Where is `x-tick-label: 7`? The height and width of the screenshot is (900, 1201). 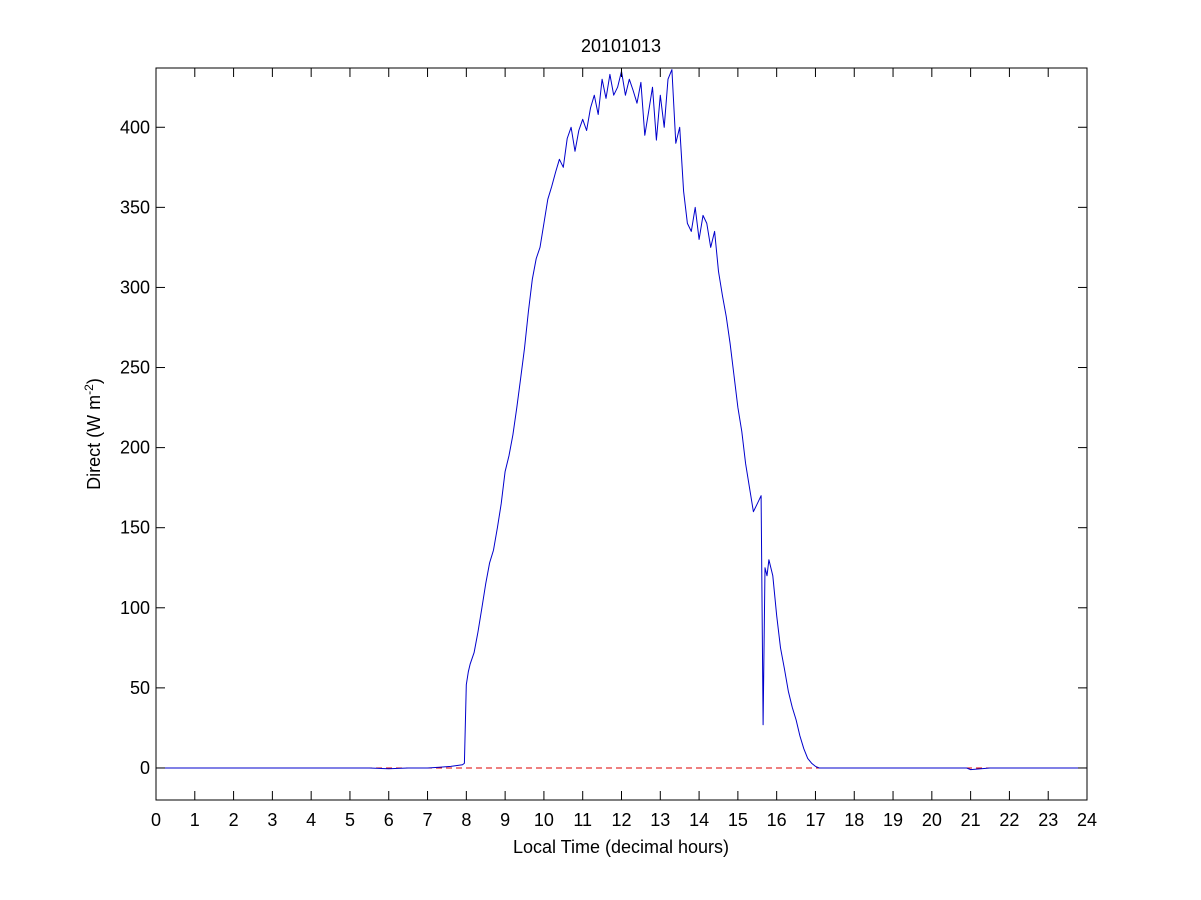
x-tick-label: 7 is located at coordinates (428, 820).